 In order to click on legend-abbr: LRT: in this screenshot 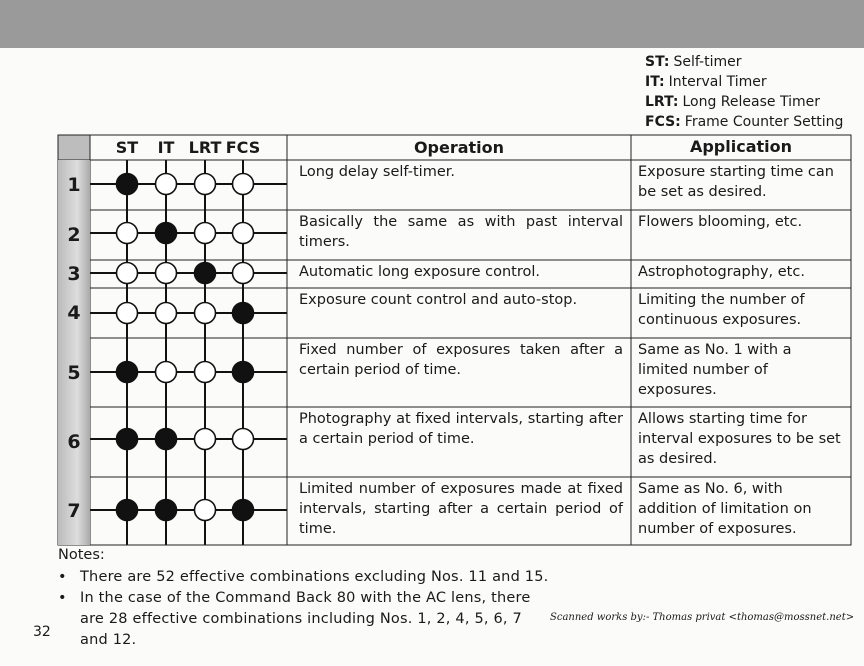, I will do `click(662, 102)`.